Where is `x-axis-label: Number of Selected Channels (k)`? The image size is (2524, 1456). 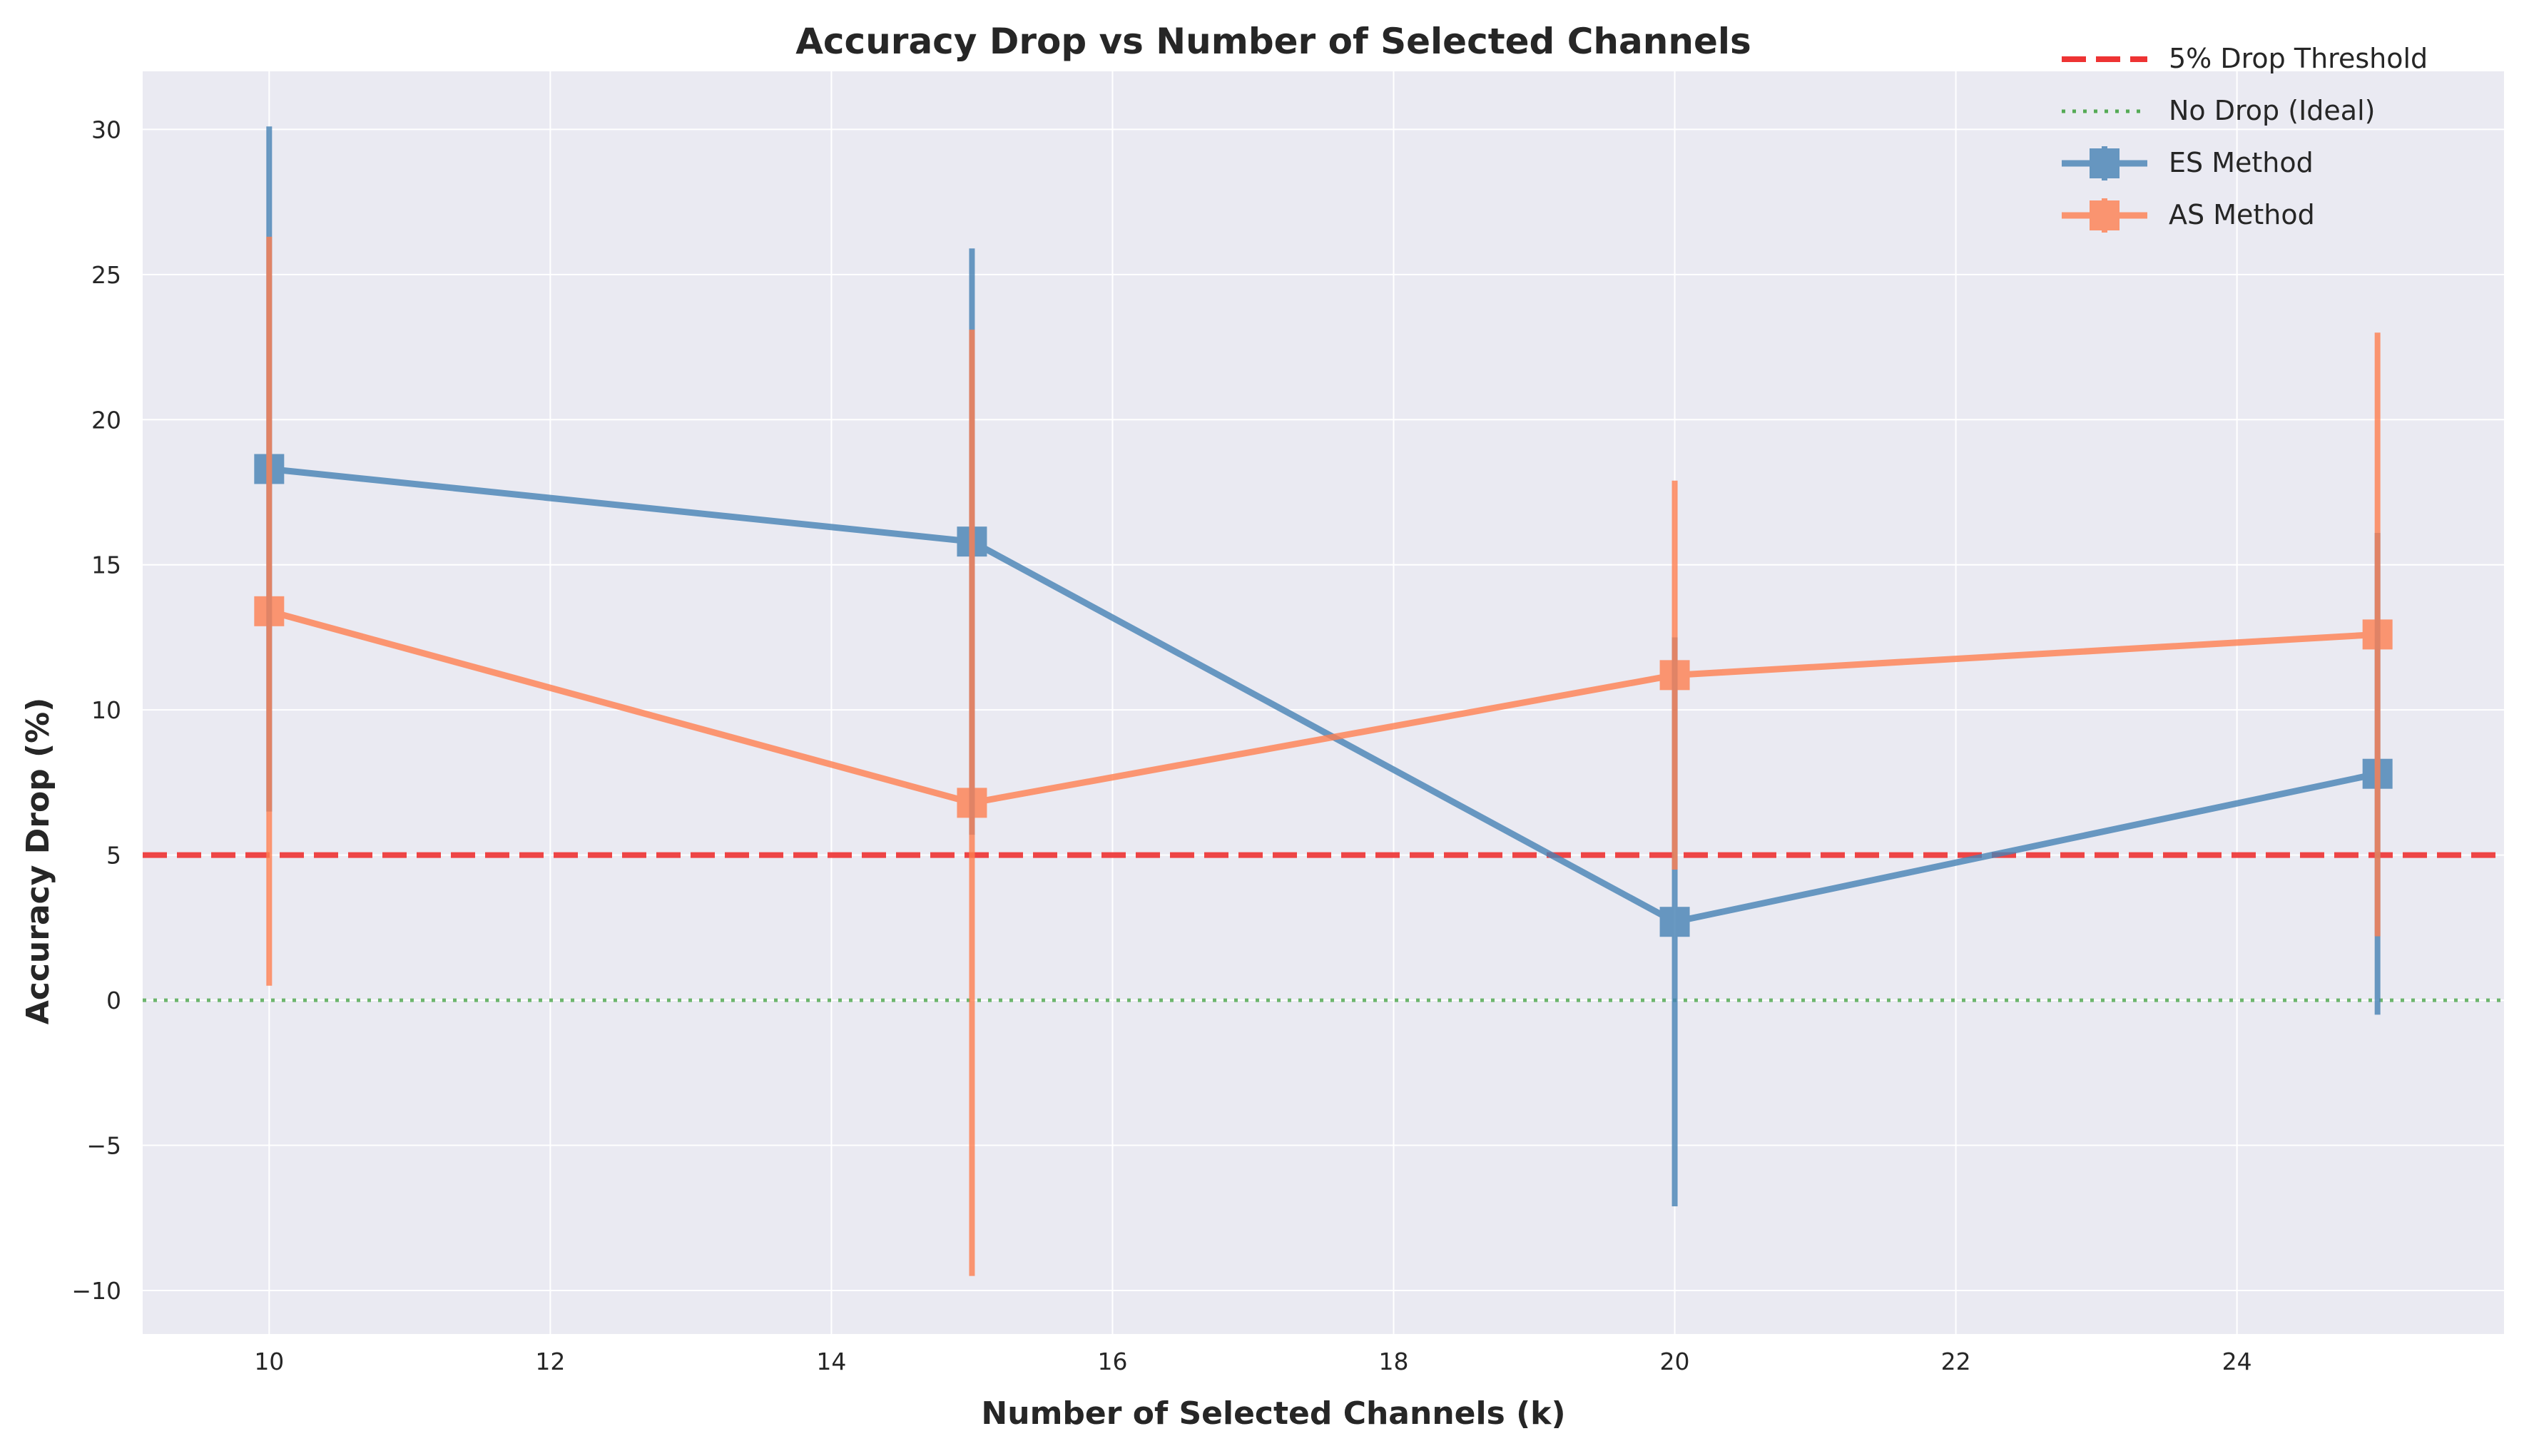
x-axis-label: Number of Selected Channels (k) is located at coordinates (1273, 1413).